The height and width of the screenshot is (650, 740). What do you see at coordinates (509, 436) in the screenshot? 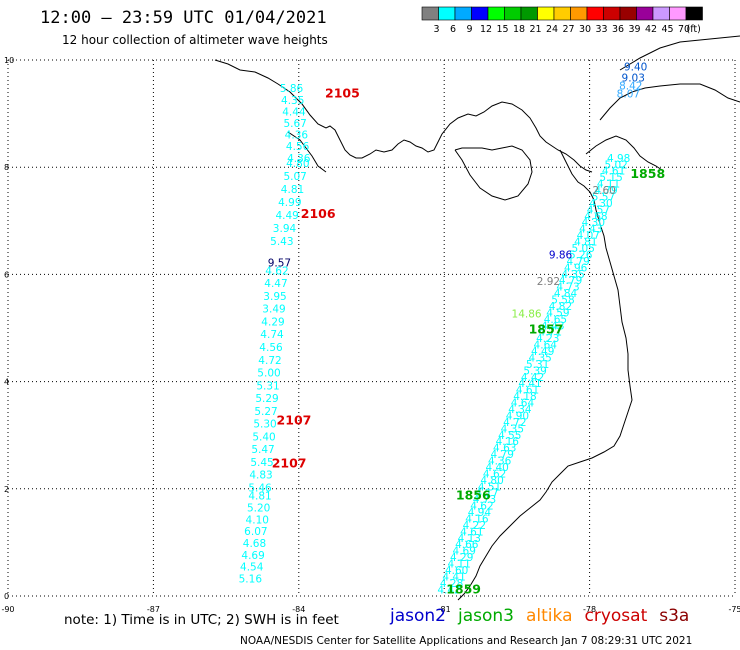
I see `swh-value: 4.55` at bounding box center [509, 436].